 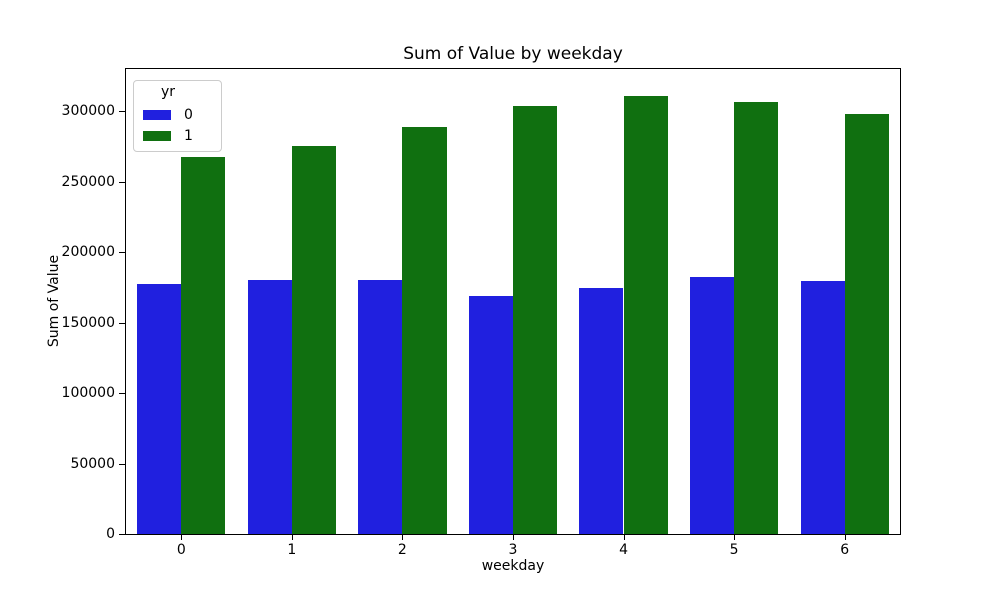 I want to click on legend-title: yr, so click(x=168, y=92).